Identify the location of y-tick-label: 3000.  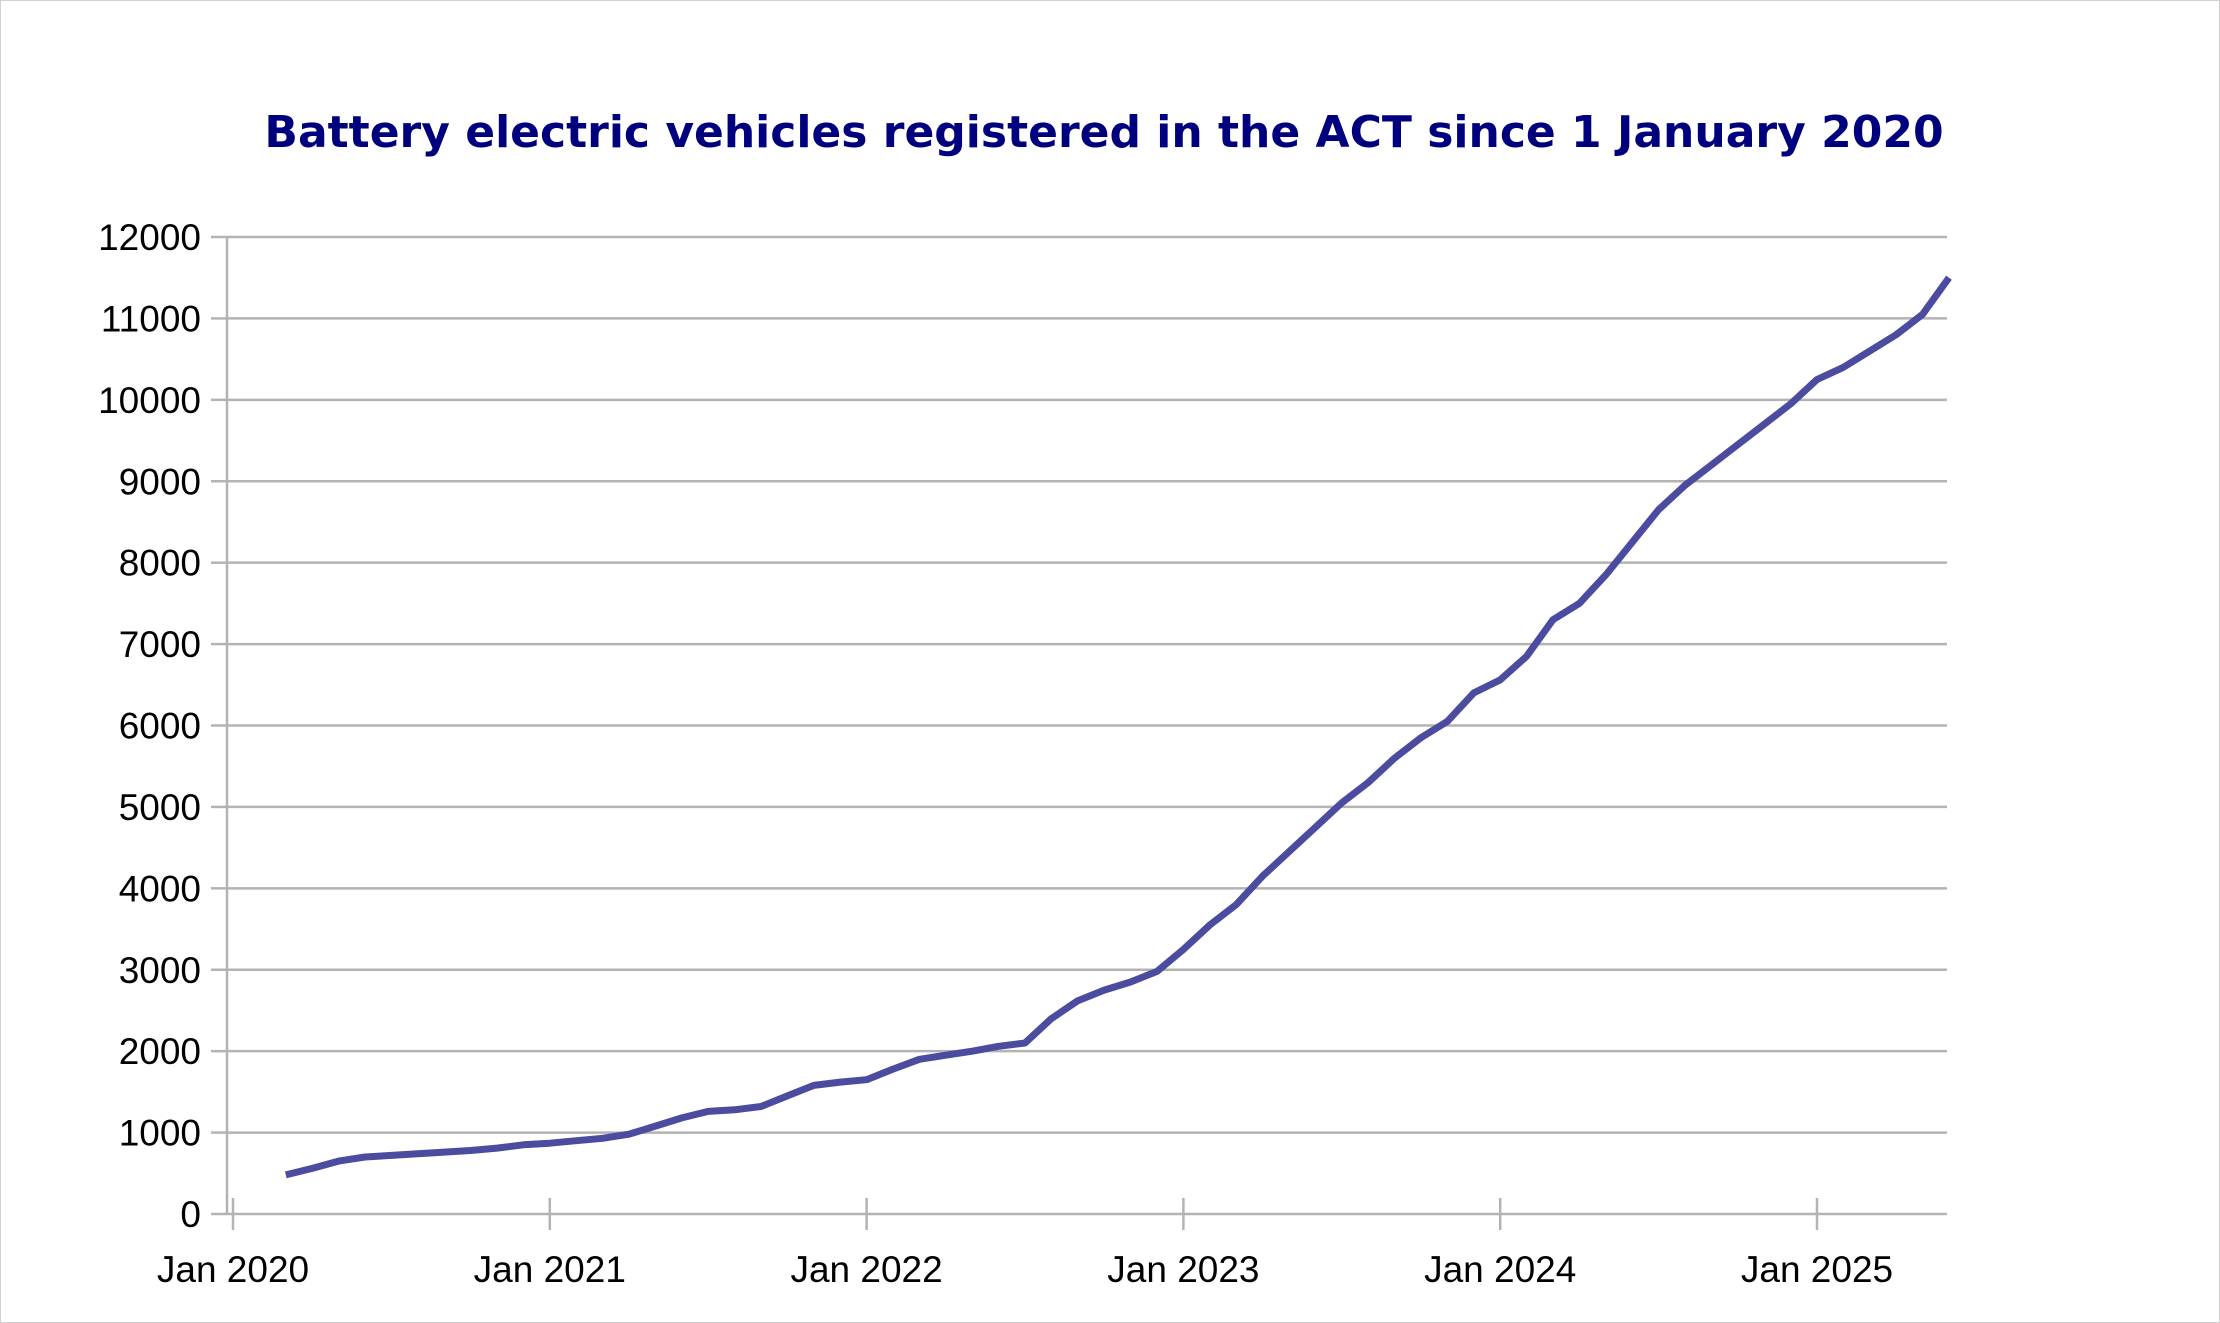
(160, 970).